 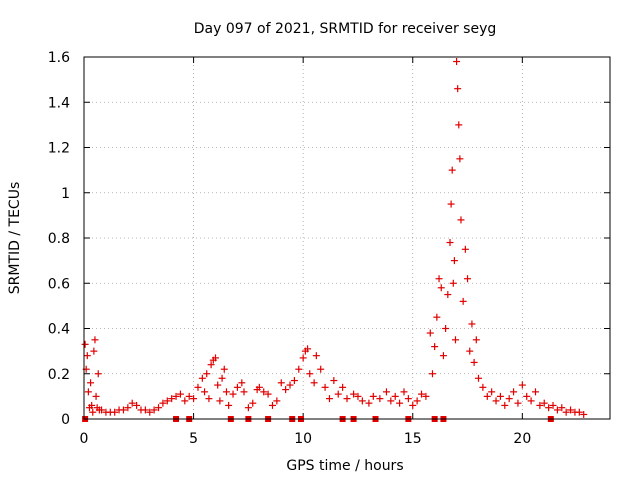 What do you see at coordinates (344, 466) in the screenshot?
I see `x-axis-label: GPS time / hours` at bounding box center [344, 466].